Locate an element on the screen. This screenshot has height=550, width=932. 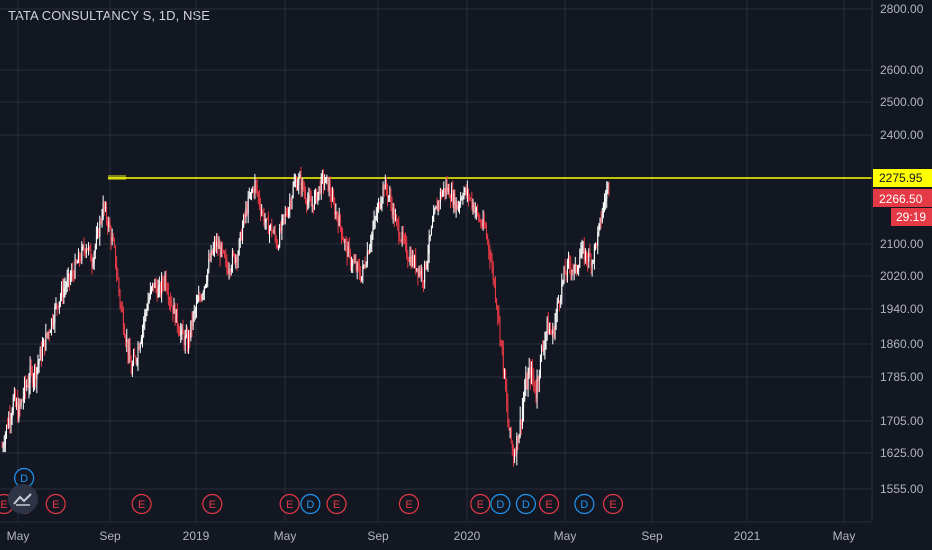
event-marker-label: E is located at coordinates (480, 505).